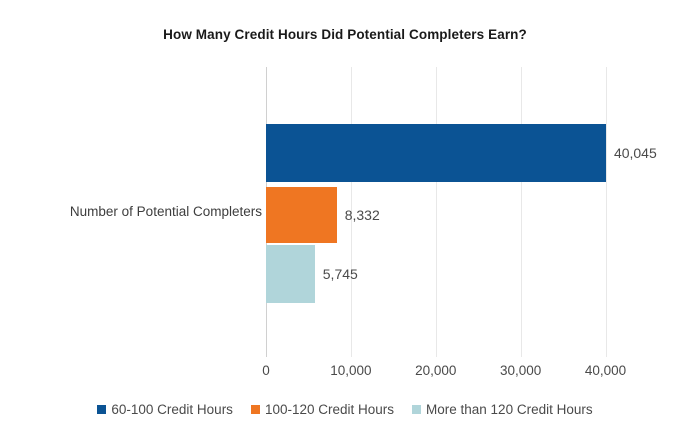 The width and height of the screenshot is (690, 445). What do you see at coordinates (436, 370) in the screenshot?
I see `x-tick-label: 20,000` at bounding box center [436, 370].